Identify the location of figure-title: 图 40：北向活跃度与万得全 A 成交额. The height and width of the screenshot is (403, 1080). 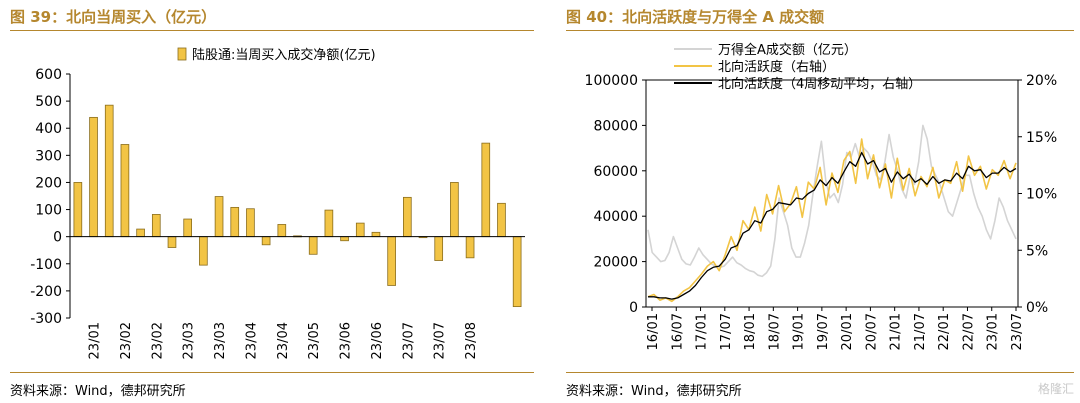
(695, 17).